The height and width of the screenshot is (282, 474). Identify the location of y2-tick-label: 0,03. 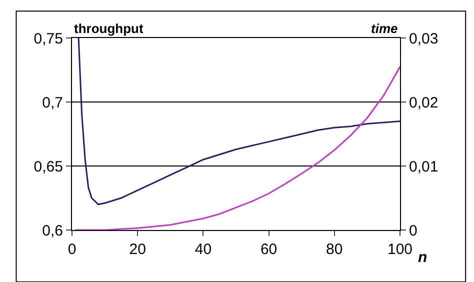
(423, 39).